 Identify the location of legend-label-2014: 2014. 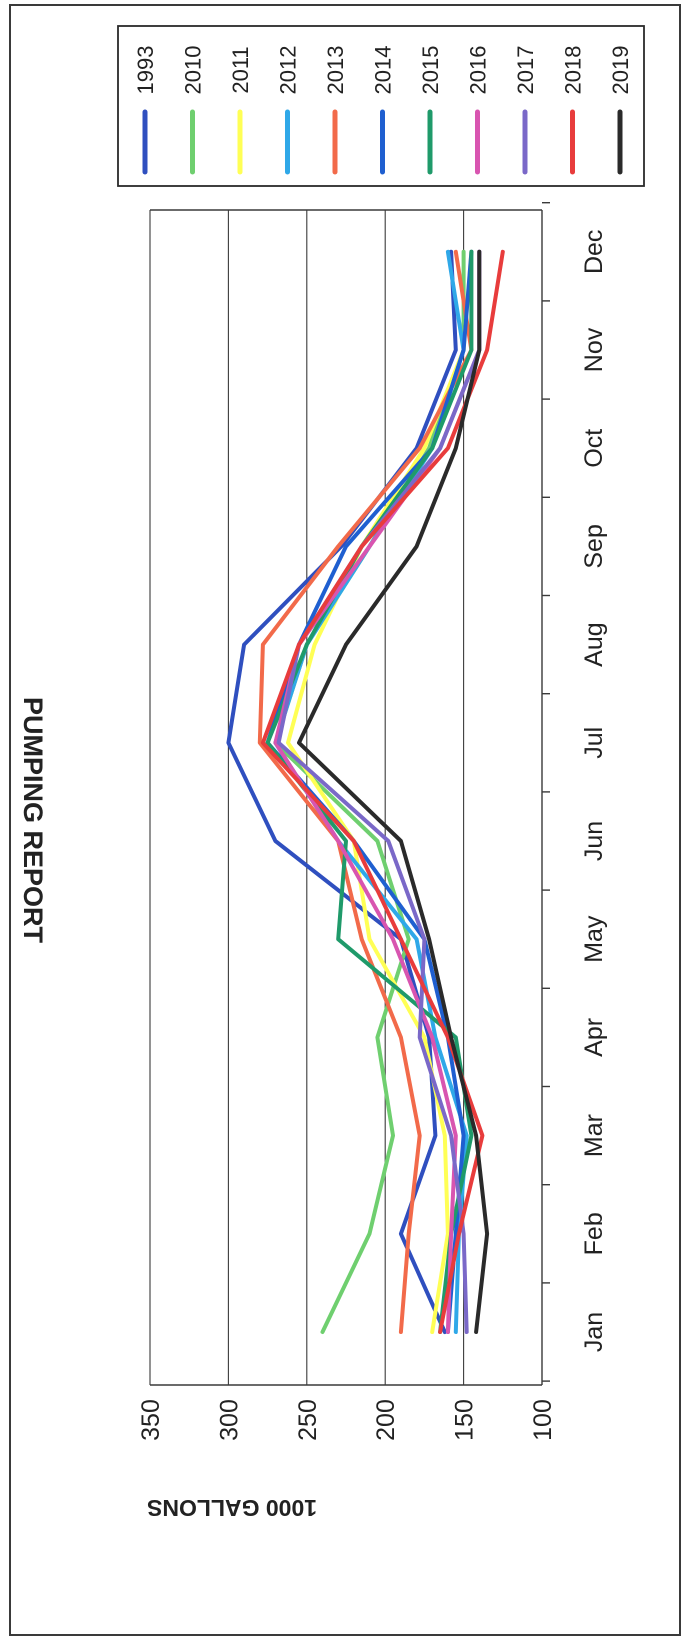
(383, 70).